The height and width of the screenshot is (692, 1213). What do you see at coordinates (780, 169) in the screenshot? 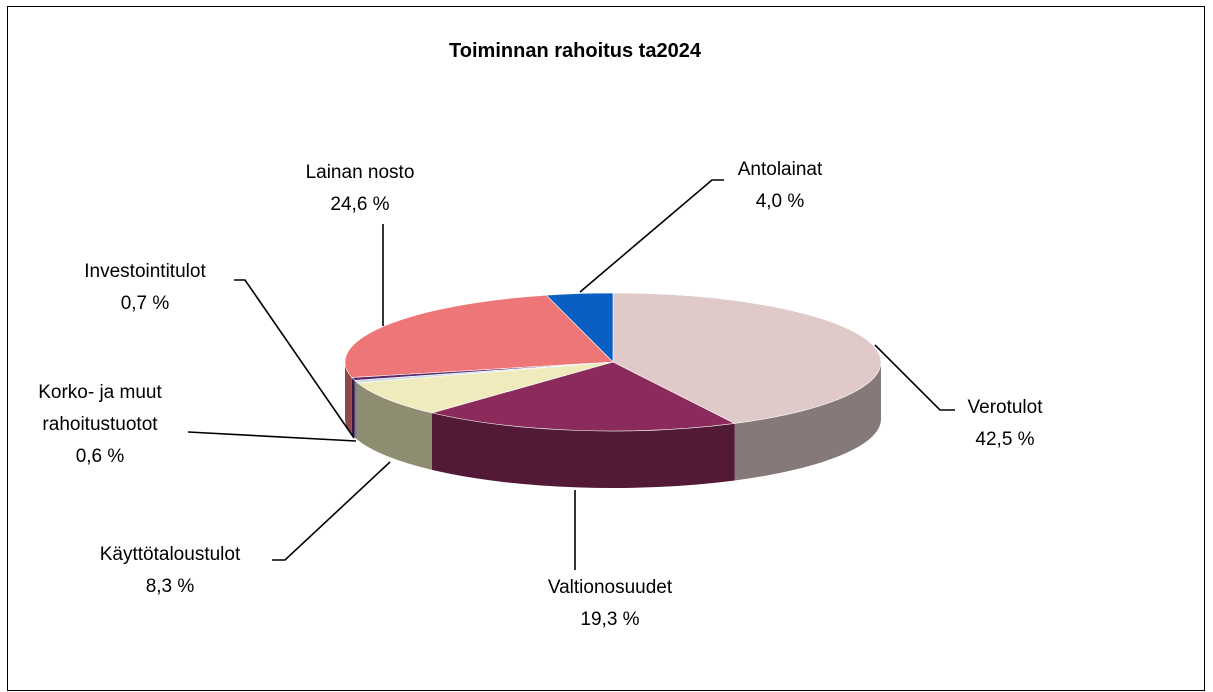
I see `category-label: Antolainat` at bounding box center [780, 169].